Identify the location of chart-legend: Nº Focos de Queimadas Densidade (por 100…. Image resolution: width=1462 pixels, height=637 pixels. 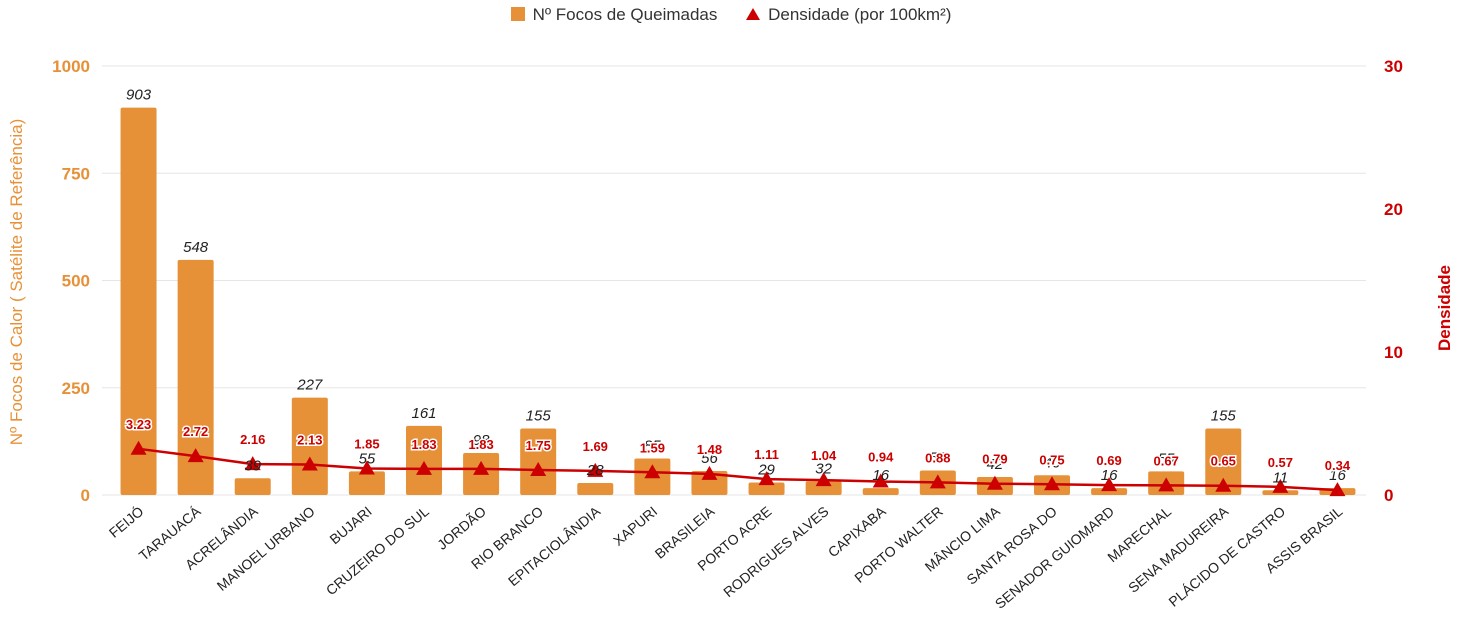
(731, 14).